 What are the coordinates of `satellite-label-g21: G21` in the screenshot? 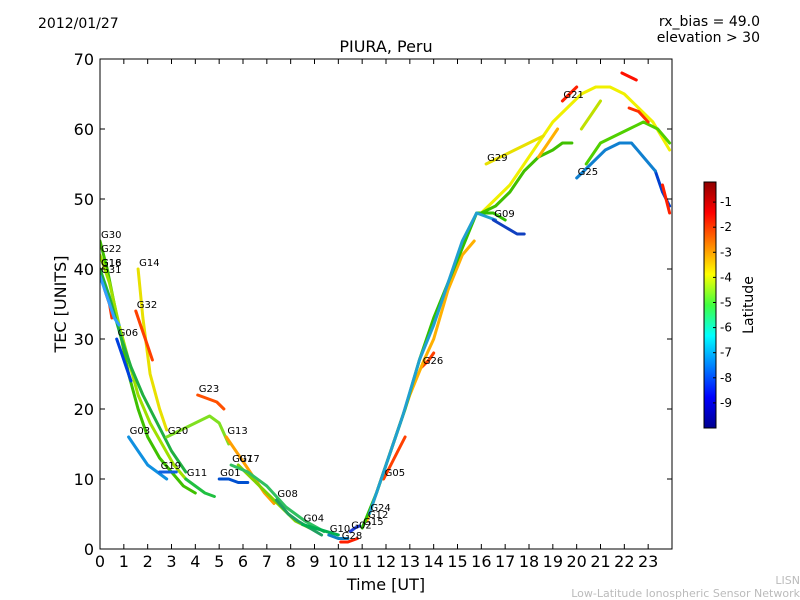 It's located at (573, 95).